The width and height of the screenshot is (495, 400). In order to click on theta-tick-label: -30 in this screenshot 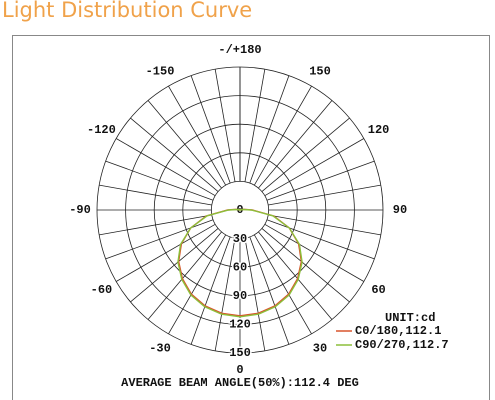, I will do `click(160, 349)`.